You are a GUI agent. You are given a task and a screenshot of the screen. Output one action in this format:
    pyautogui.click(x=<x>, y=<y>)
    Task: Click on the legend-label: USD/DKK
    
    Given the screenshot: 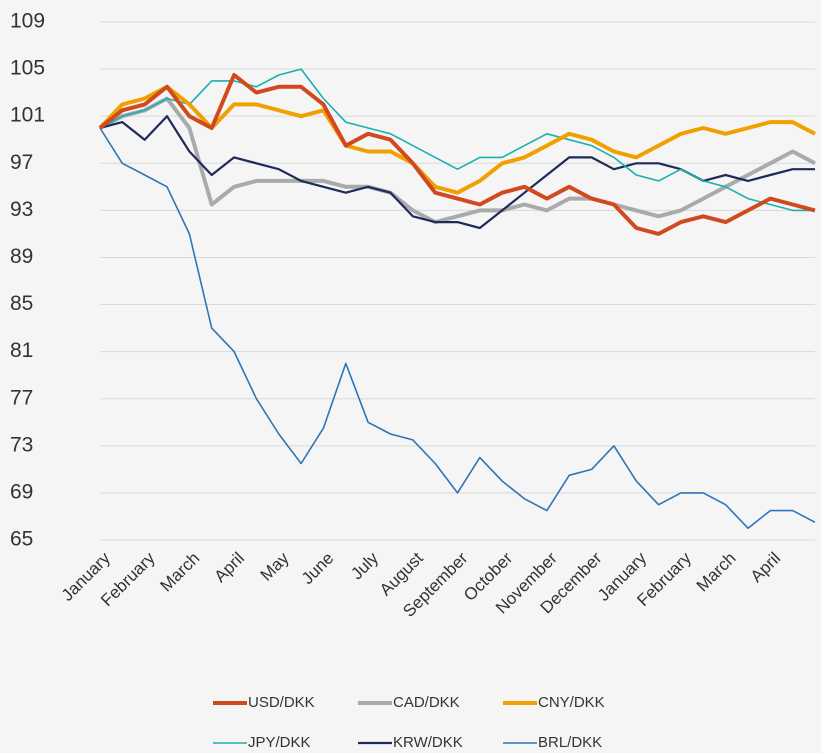 What is the action you would take?
    pyautogui.click(x=281, y=702)
    